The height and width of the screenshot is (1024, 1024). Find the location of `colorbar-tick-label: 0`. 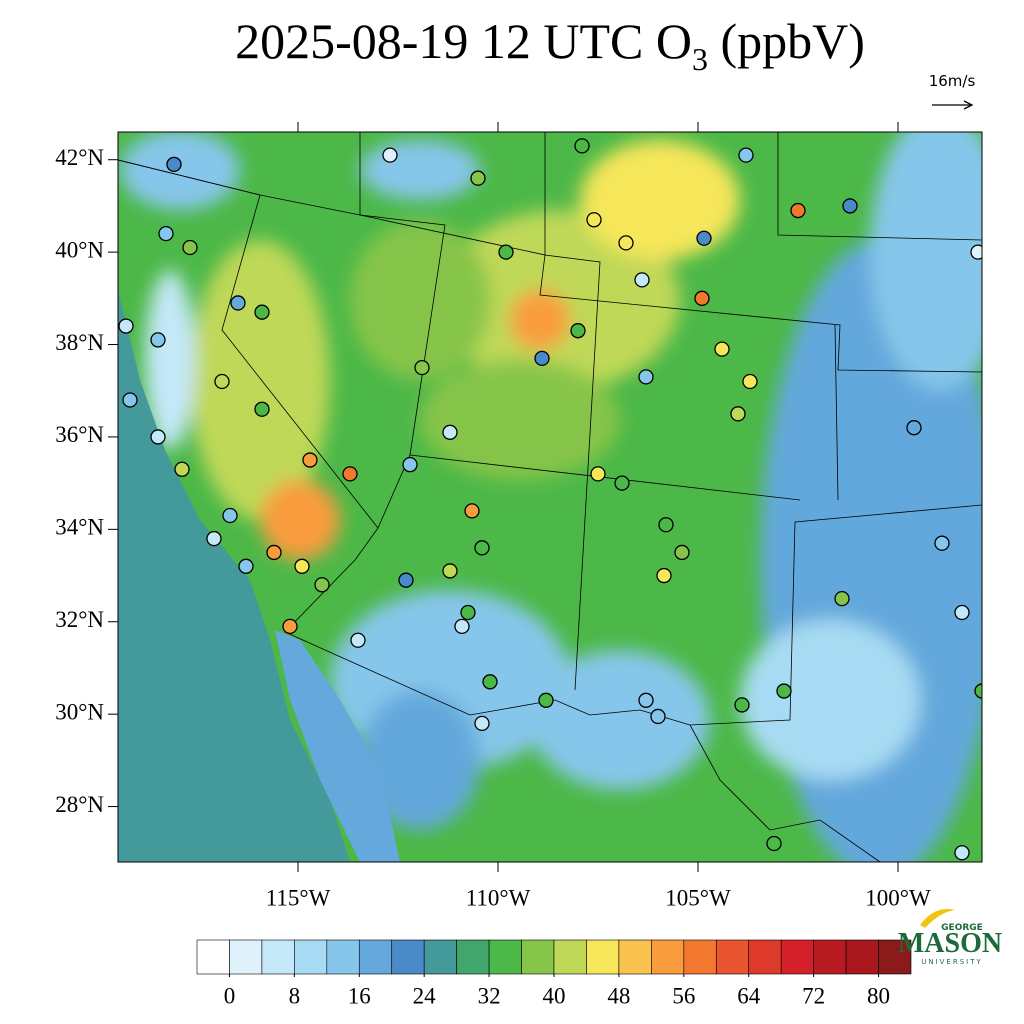

colorbar-tick-label: 0 is located at coordinates (230, 995).